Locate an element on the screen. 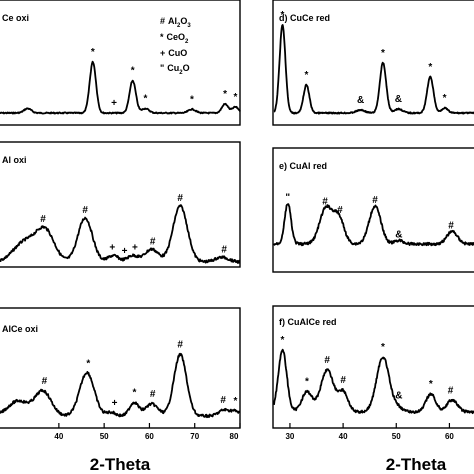 This screenshot has width=474, height=474. panel-e-title: e) CuAl red is located at coordinates (303, 166).